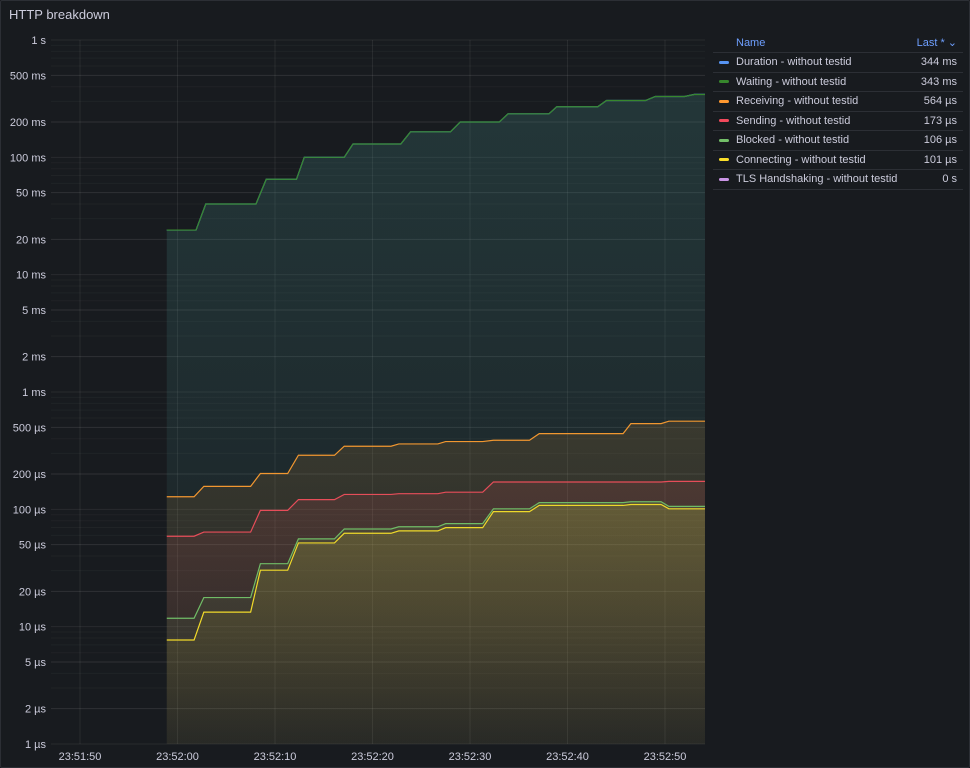 Image resolution: width=970 pixels, height=768 pixels. Describe the element at coordinates (30, 475) in the screenshot. I see `y-tick-label: 200 µs` at that location.